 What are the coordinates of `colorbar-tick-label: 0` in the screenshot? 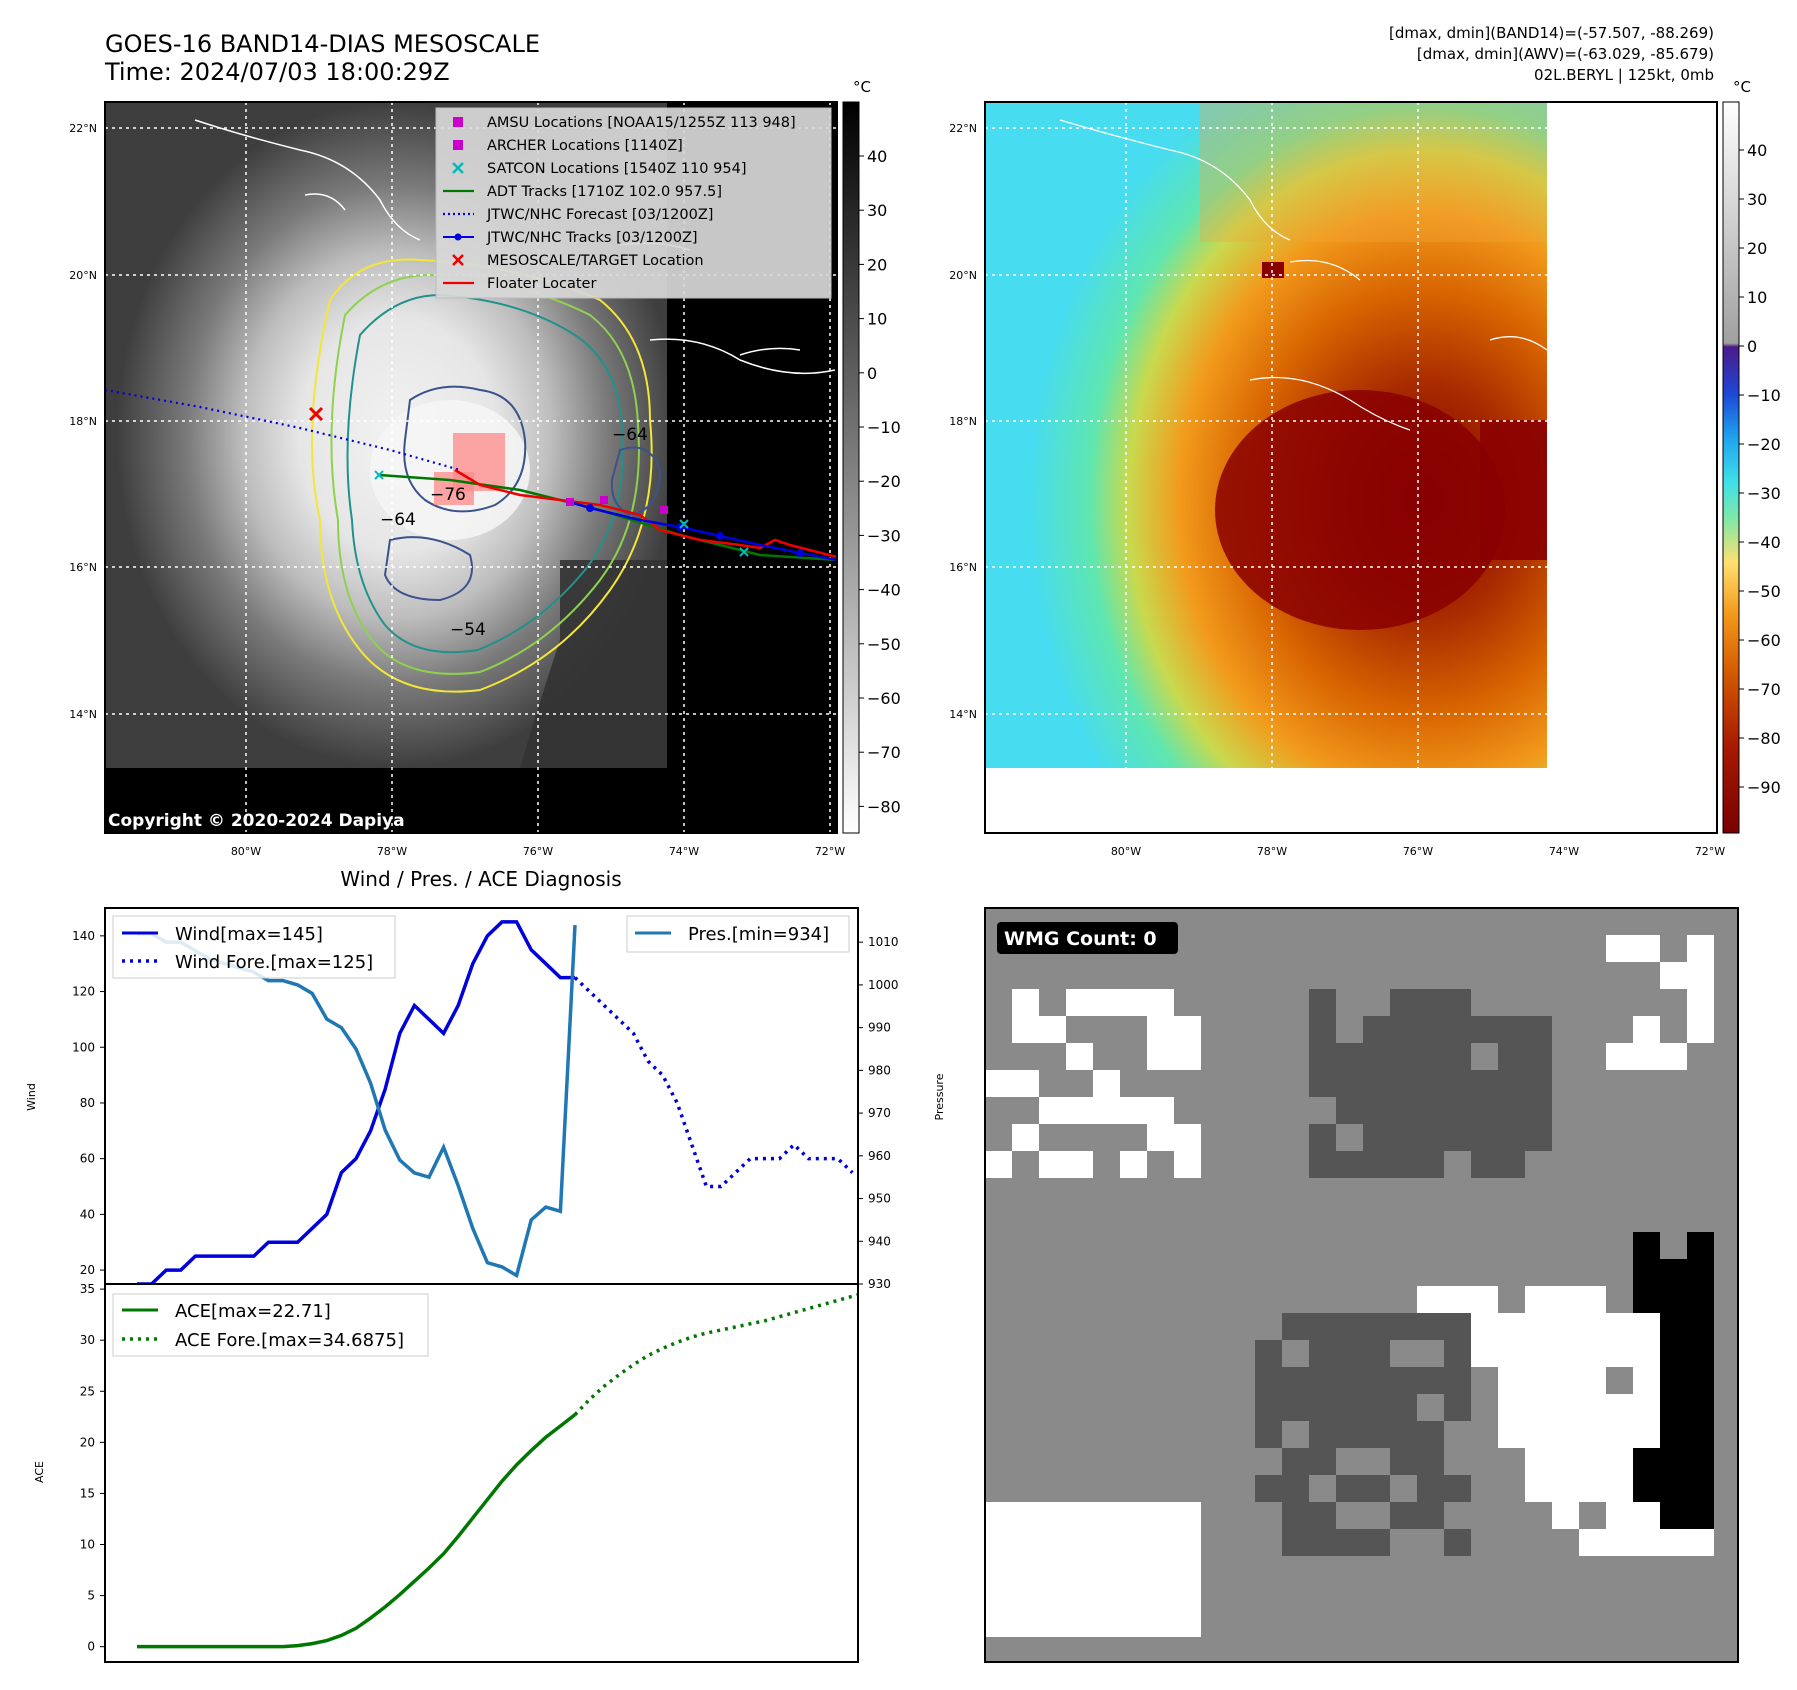 It's located at (872, 373).